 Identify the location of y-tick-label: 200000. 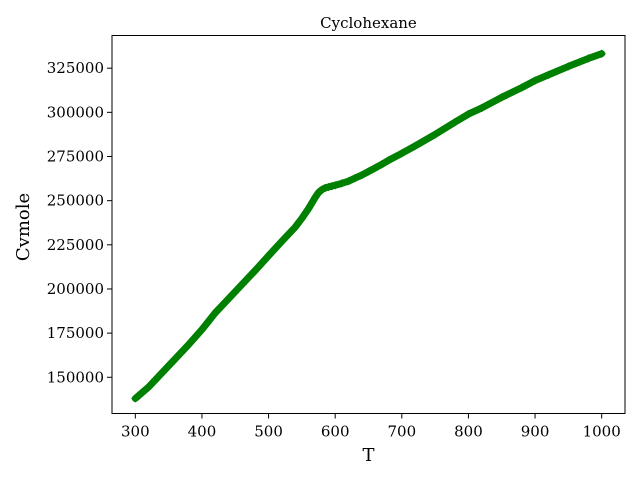
(75, 289).